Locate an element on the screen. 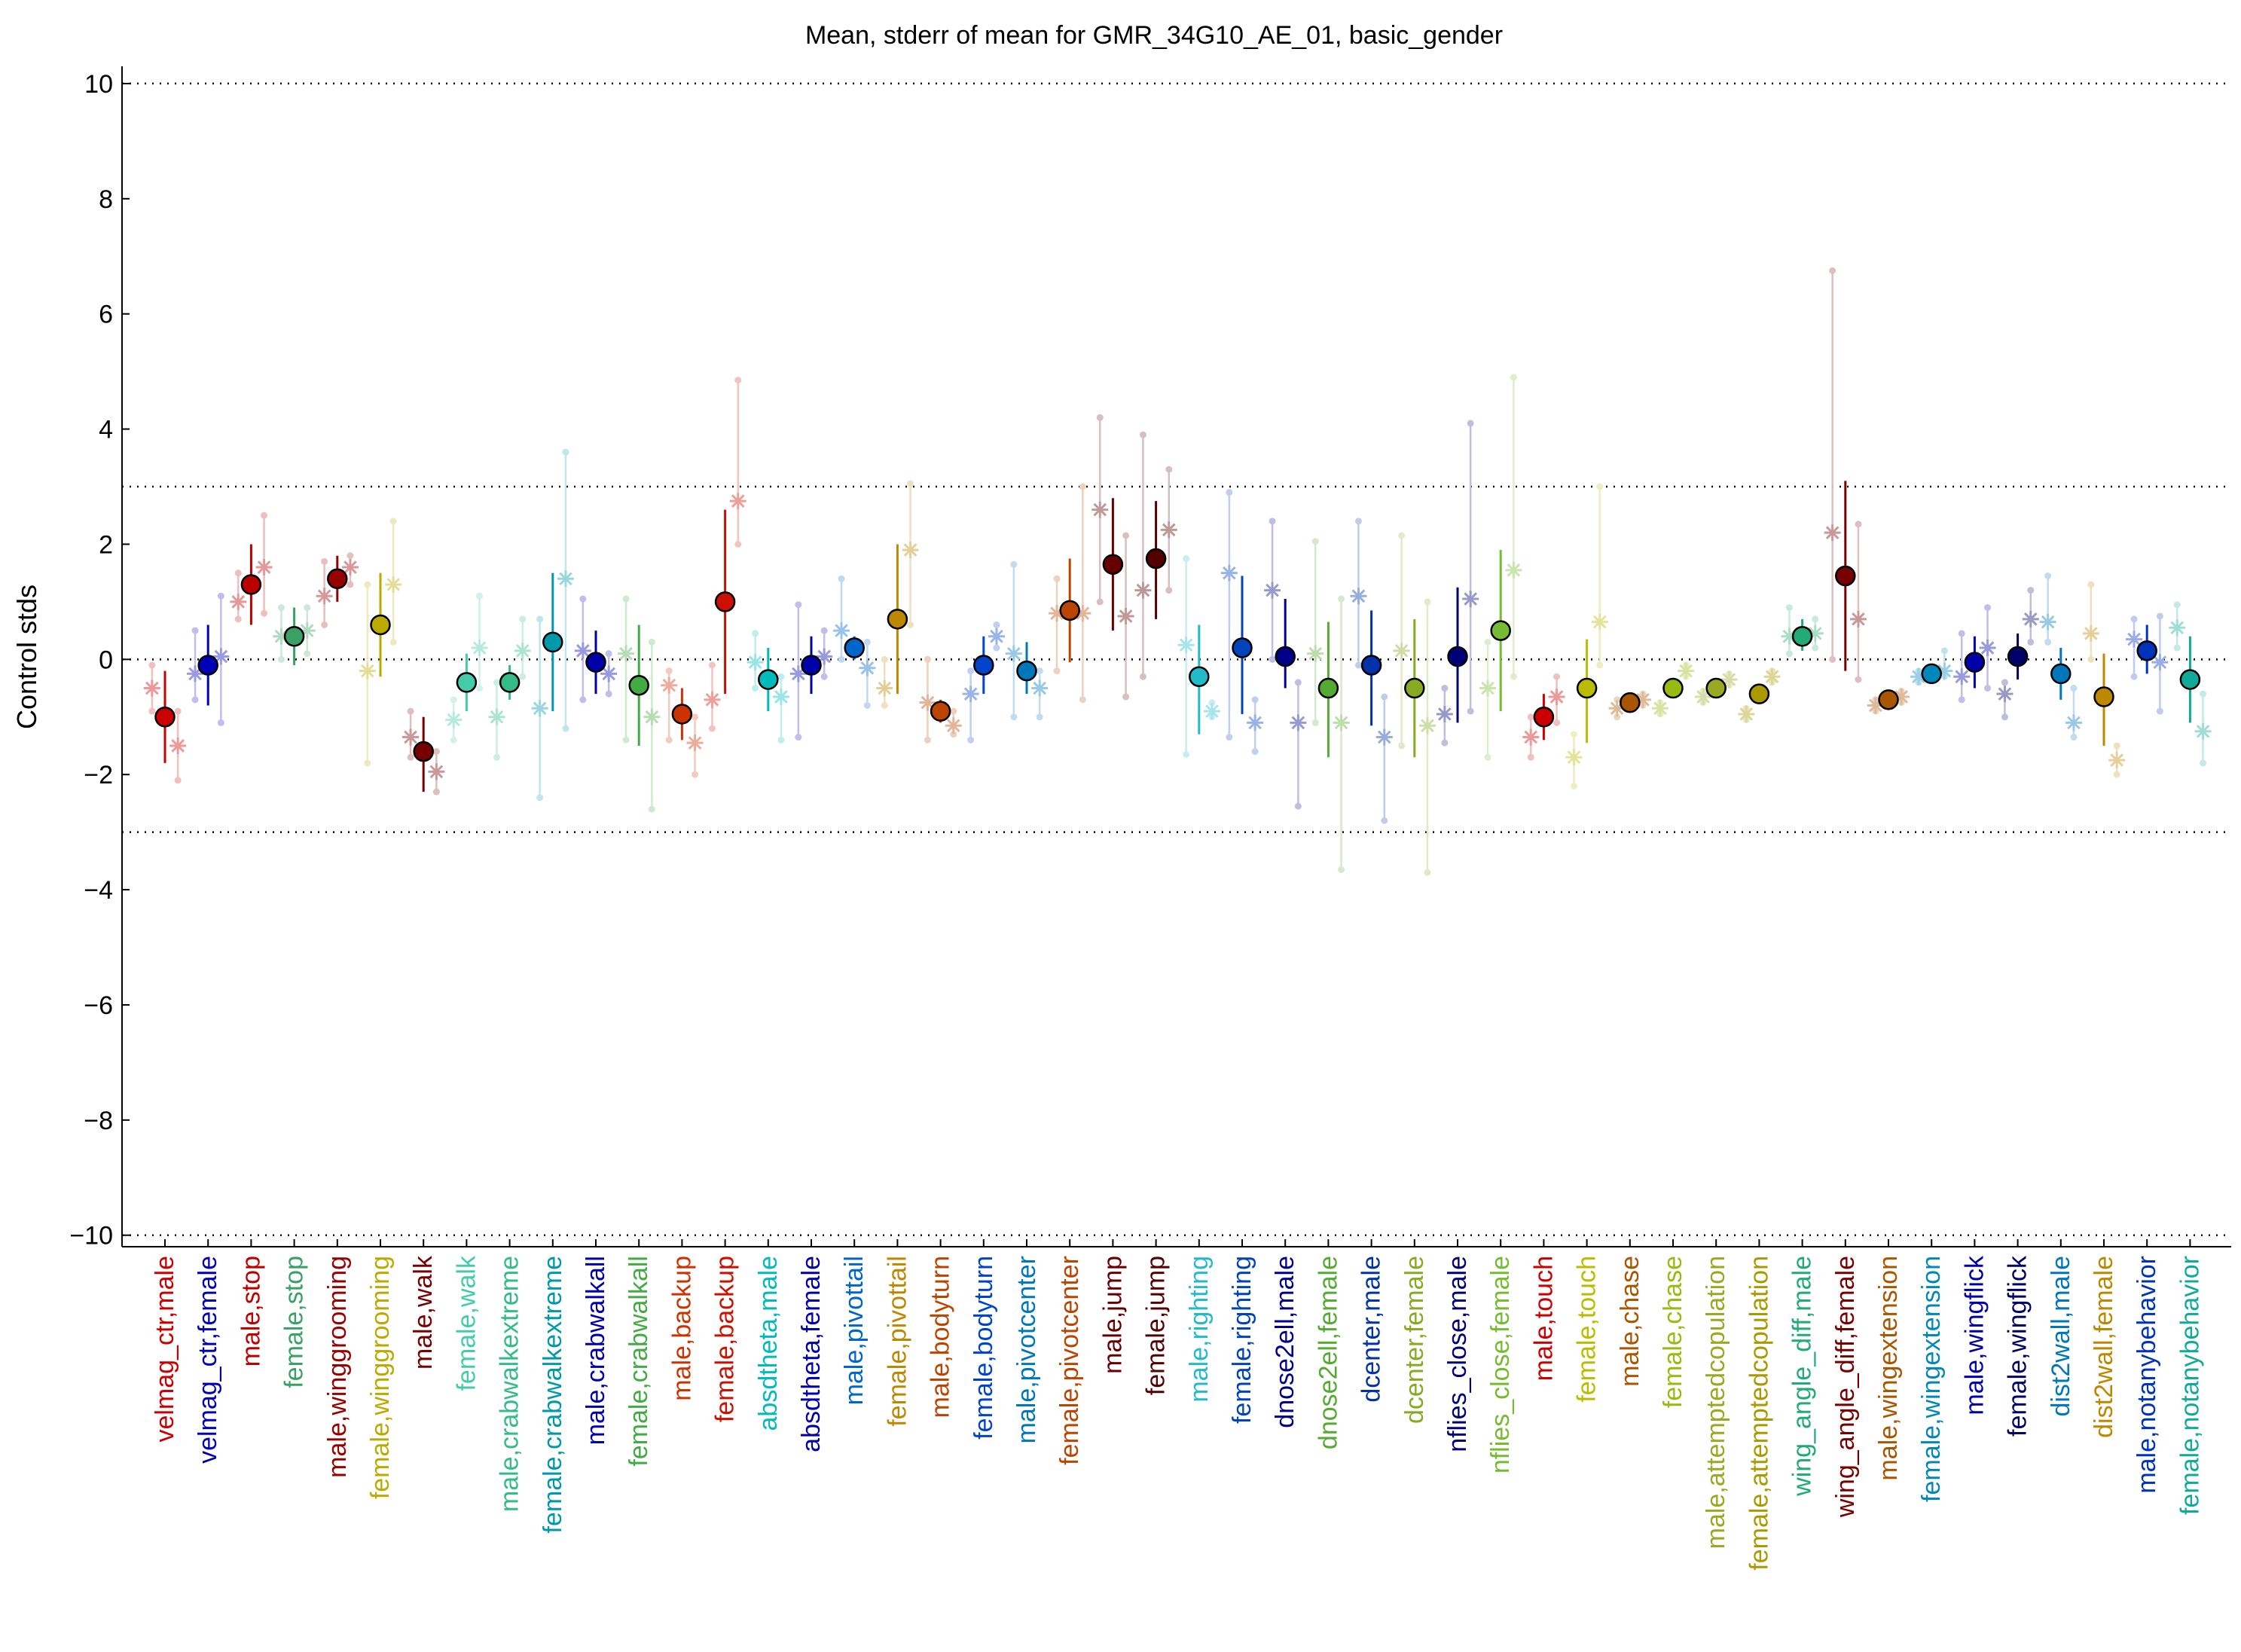 The width and height of the screenshot is (2241, 1652). y-tick-label: 0 is located at coordinates (106, 660).